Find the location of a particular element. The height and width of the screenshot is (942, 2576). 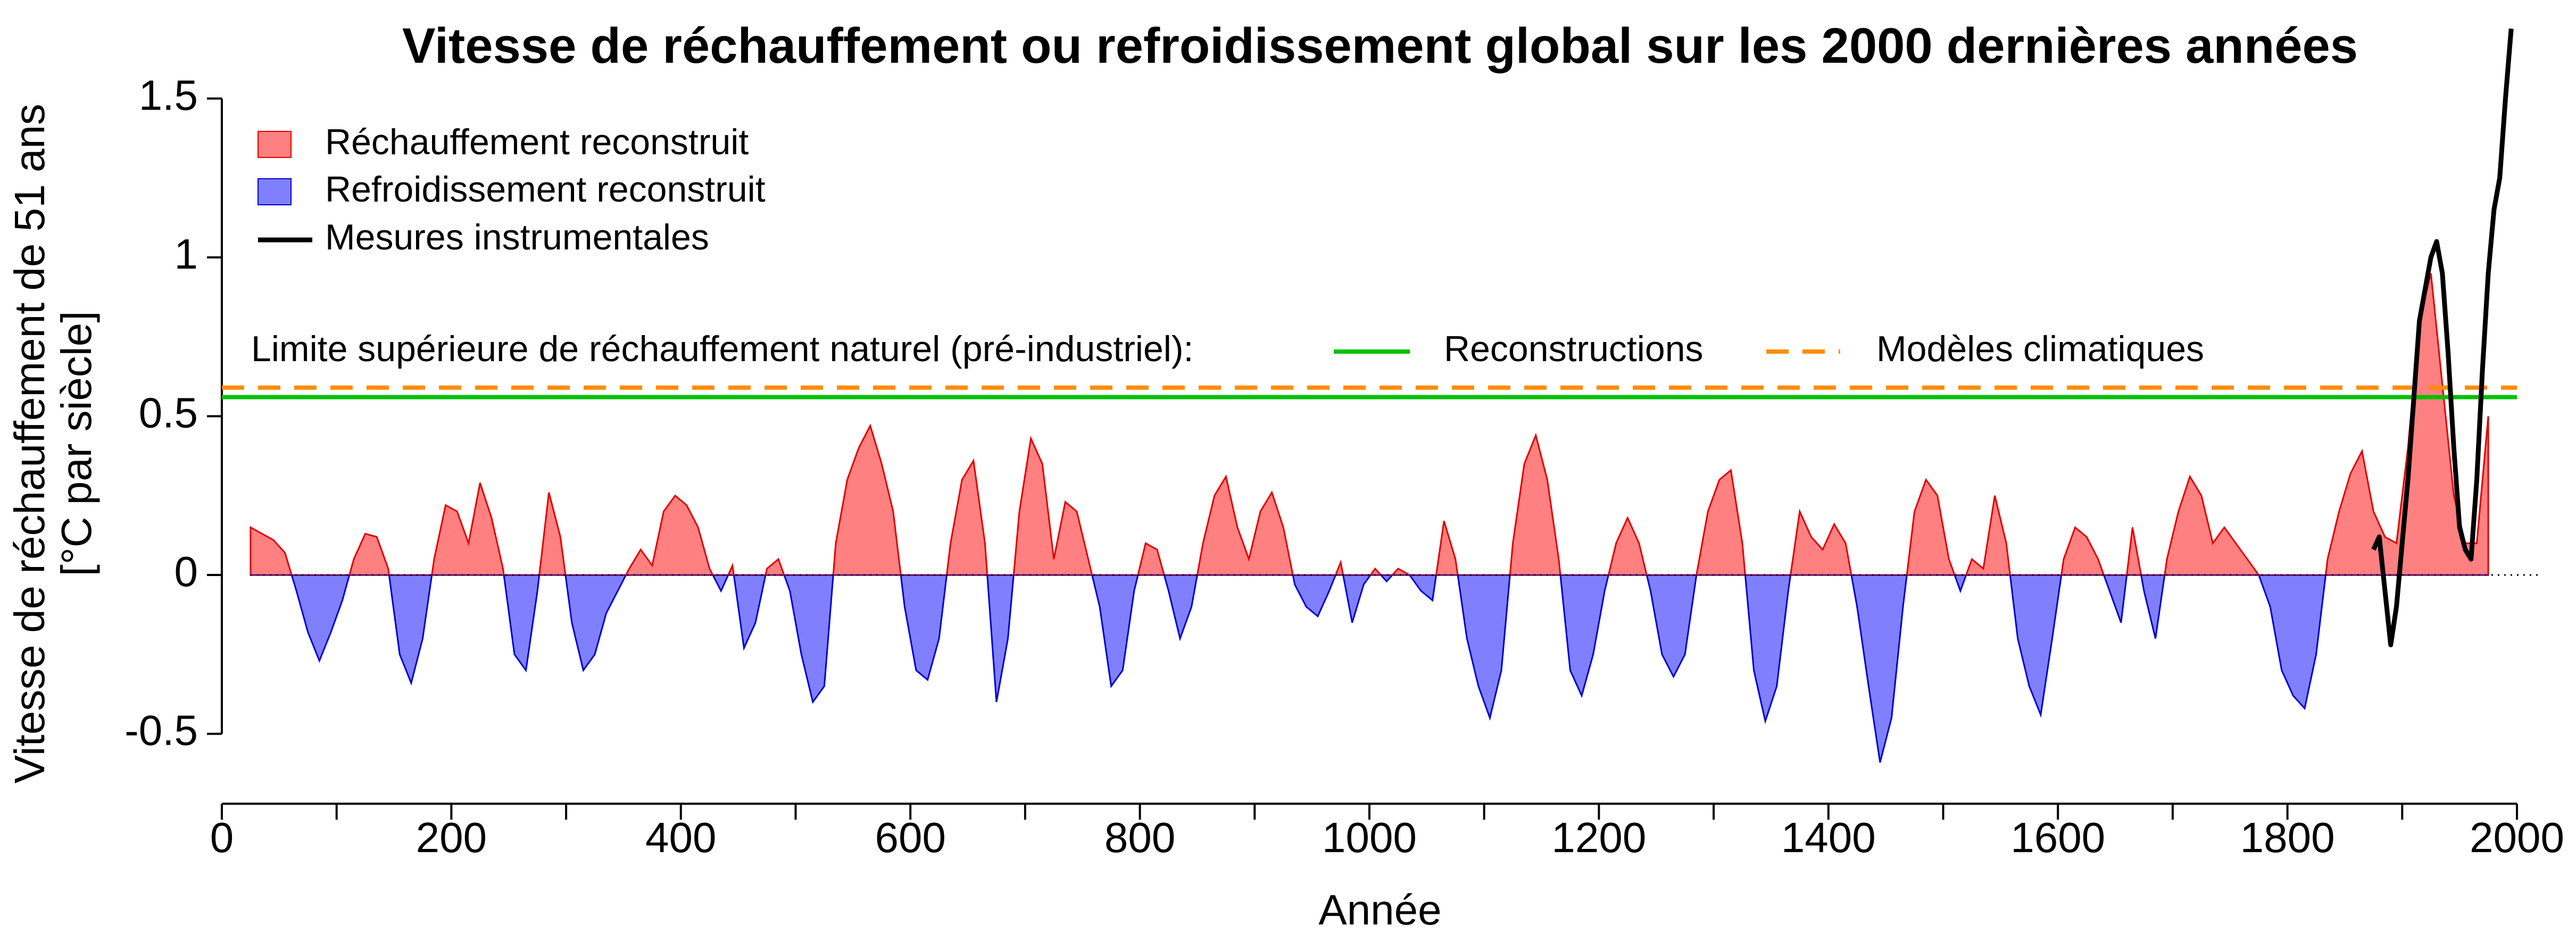

limit-legend-label: Modèles climatiques is located at coordinates (2040, 349).